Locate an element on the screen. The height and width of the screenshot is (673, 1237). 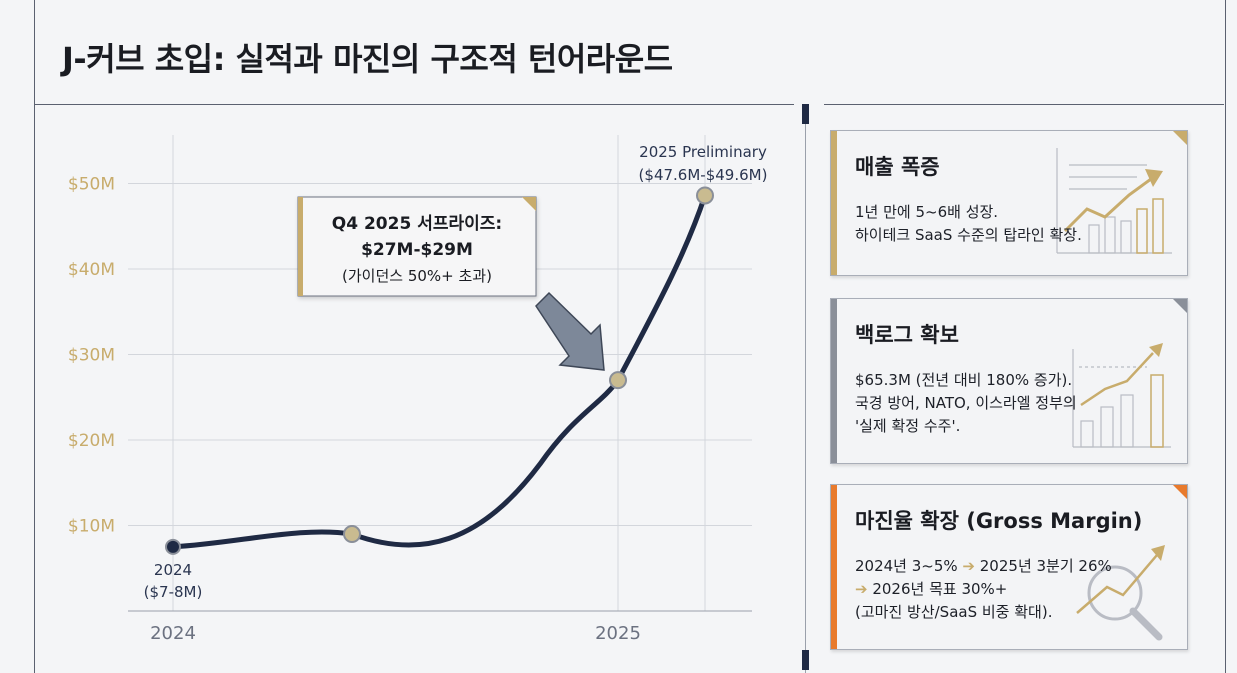
card-line: 2024년 3~5% ➔ 2025년 3분기 26% is located at coordinates (1014, 566).